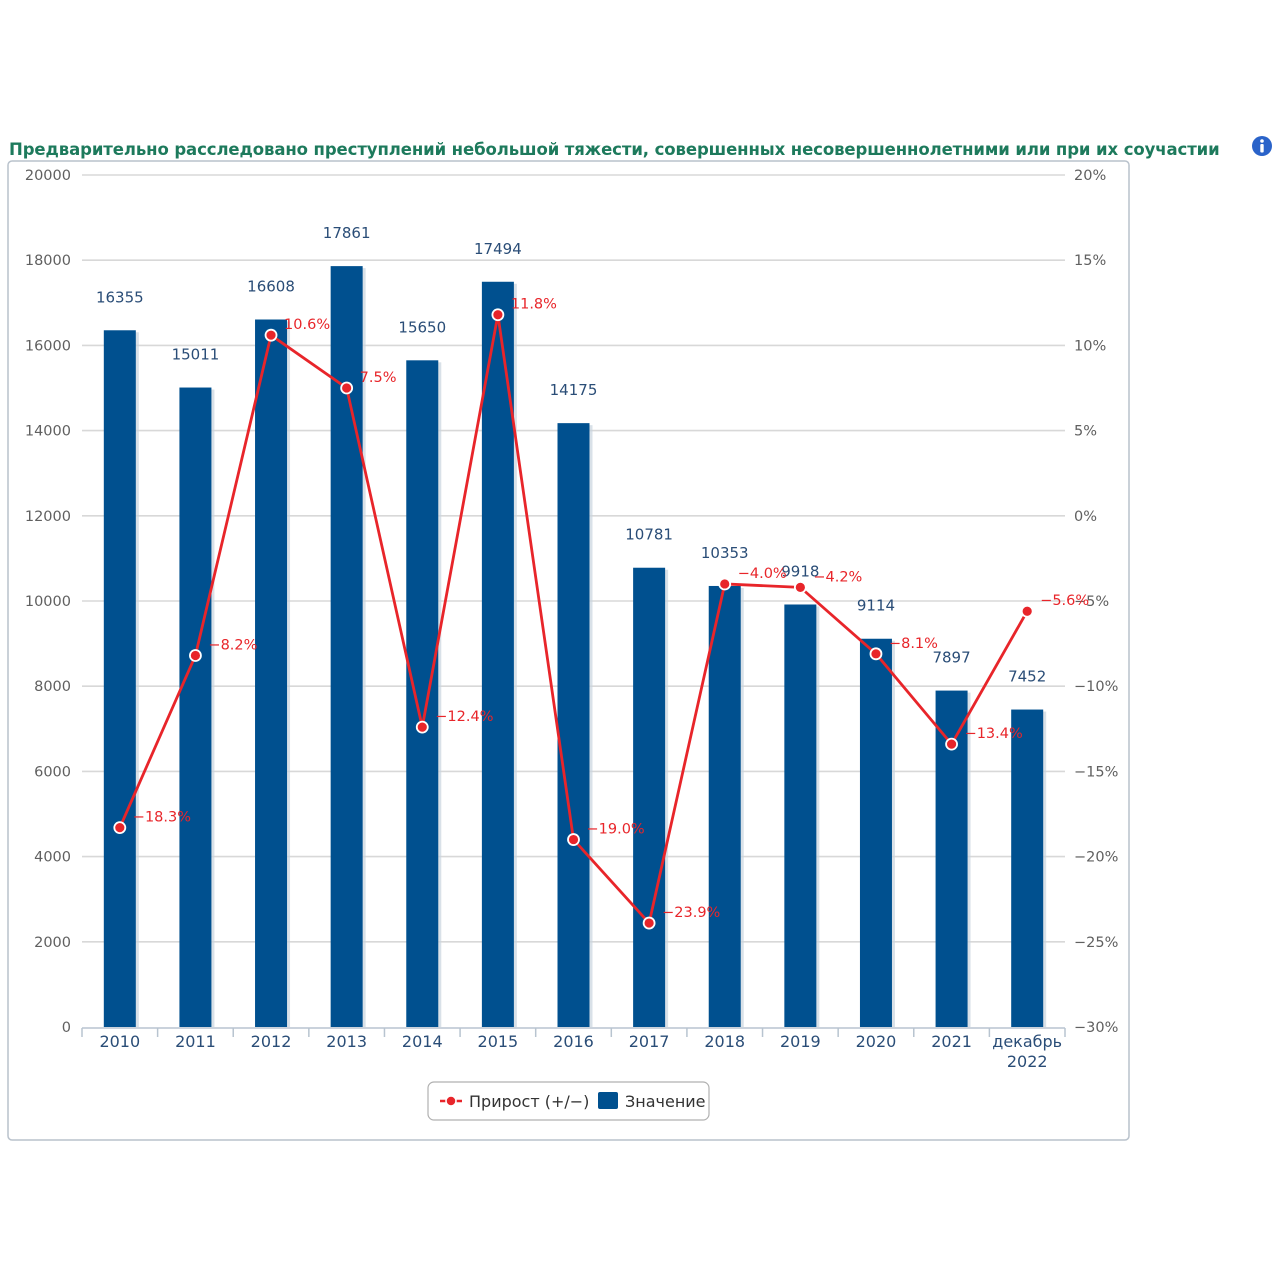  I want to click on x-tick-label: 2014, so click(422, 1041).